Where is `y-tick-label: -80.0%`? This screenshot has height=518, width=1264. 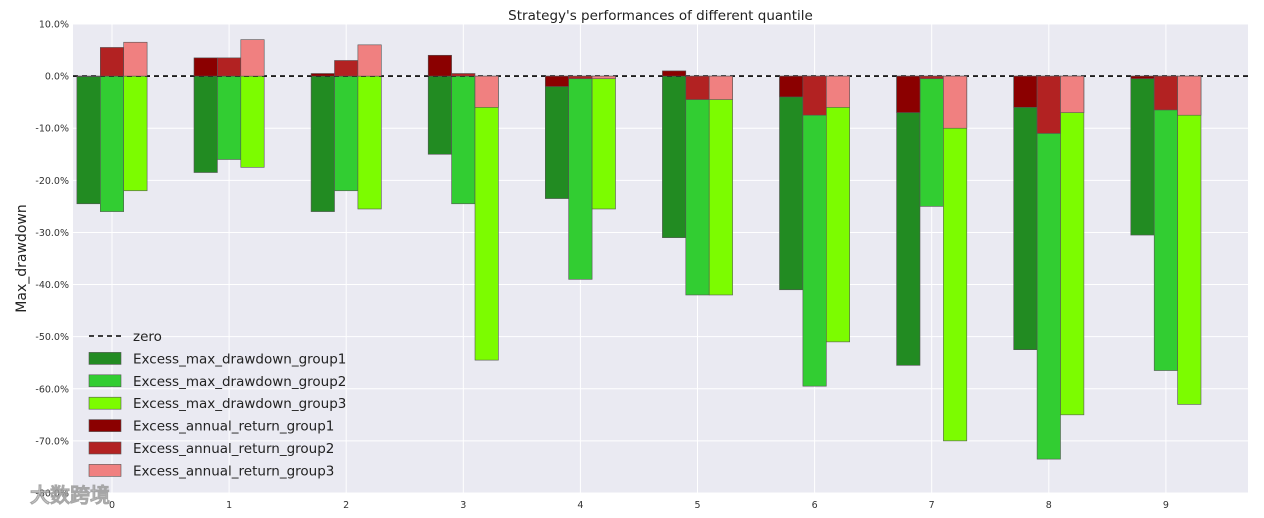 y-tick-label: -80.0% is located at coordinates (52, 494).